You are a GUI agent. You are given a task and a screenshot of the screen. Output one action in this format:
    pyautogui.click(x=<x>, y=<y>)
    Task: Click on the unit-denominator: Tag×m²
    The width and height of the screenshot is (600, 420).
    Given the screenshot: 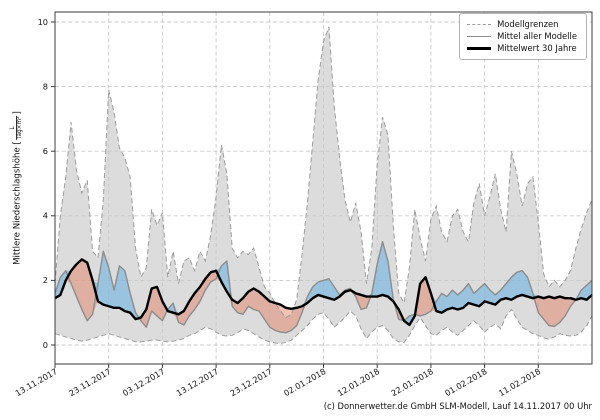 What is the action you would take?
    pyautogui.click(x=20, y=128)
    